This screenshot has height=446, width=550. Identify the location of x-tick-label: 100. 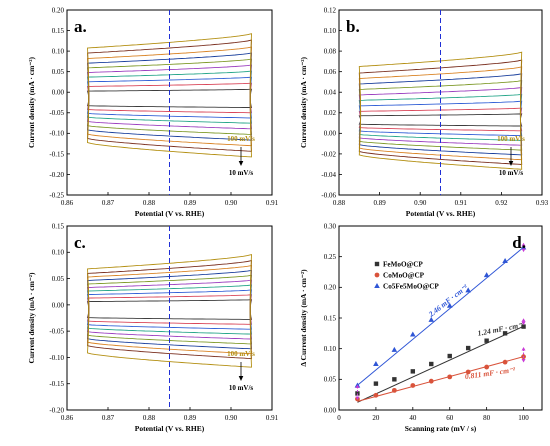
(523, 418).